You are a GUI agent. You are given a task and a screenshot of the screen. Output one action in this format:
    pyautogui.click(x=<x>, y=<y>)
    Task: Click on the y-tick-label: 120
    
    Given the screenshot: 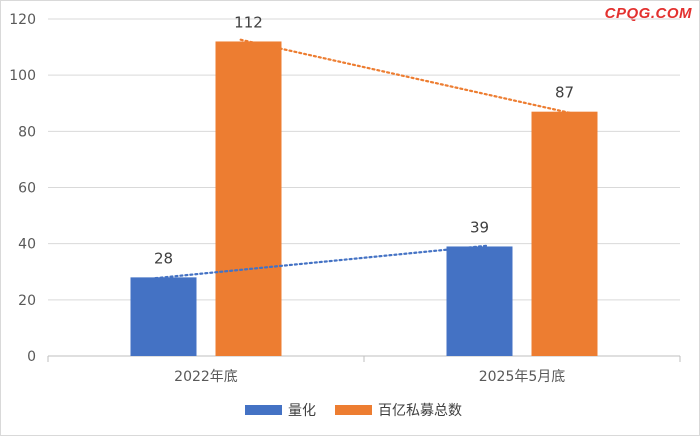 What is the action you would take?
    pyautogui.click(x=22, y=20)
    